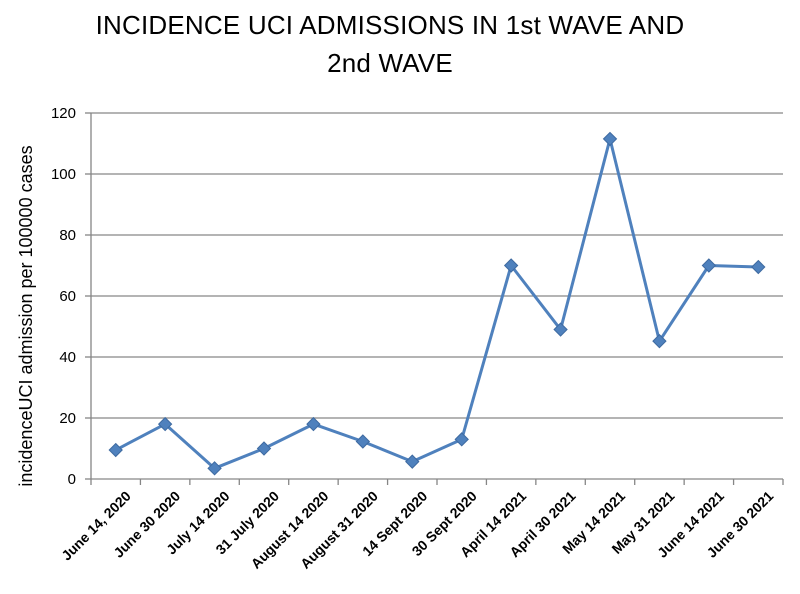 This screenshot has height=594, width=800. Describe the element at coordinates (63, 174) in the screenshot. I see `y-tick-label: 100` at that location.